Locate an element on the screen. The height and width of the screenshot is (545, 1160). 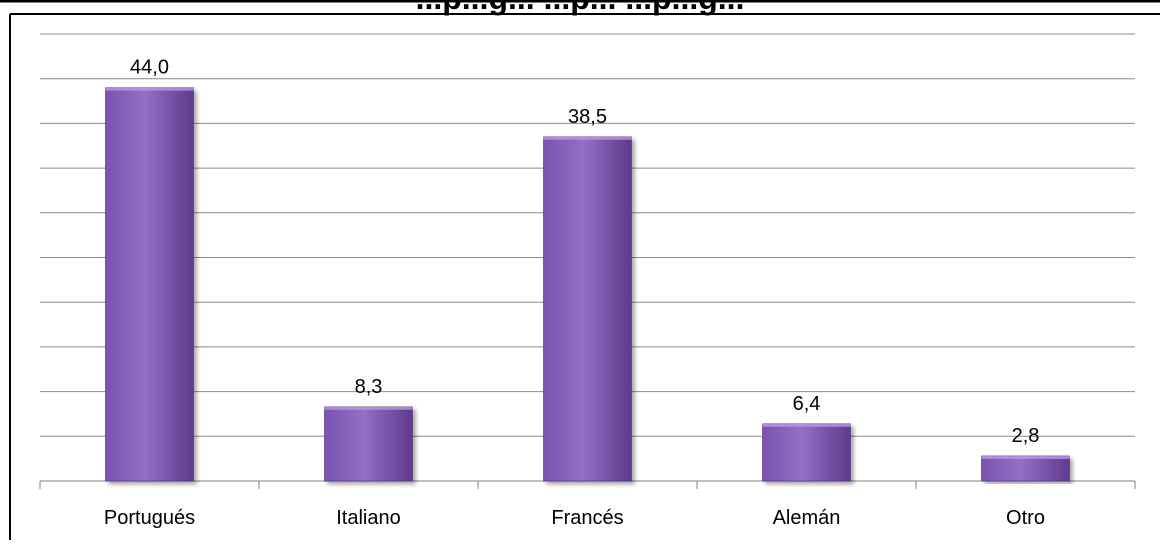
bar-aleman is located at coordinates (806, 452).